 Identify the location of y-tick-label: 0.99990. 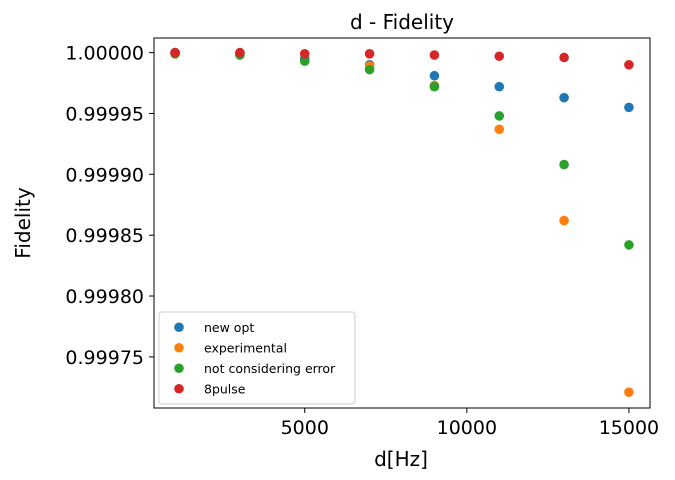
(104, 175).